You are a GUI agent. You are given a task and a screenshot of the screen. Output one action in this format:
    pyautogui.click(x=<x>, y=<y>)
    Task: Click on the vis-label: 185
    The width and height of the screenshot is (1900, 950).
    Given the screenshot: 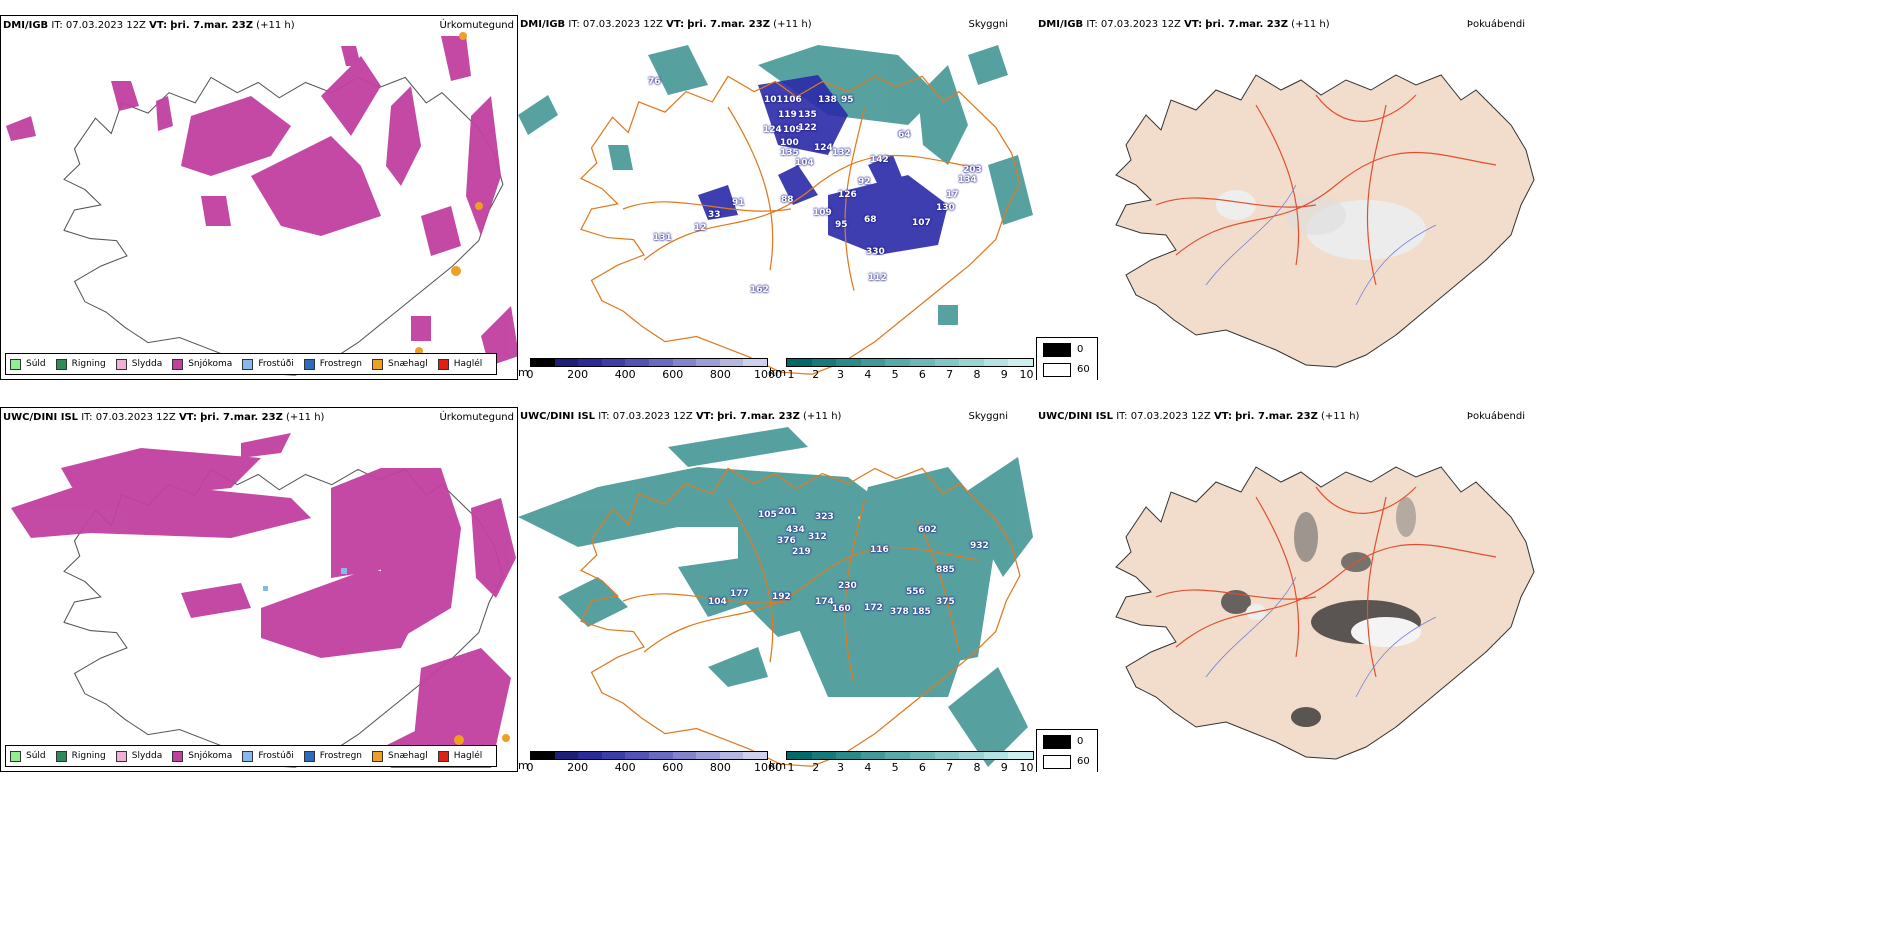 What is the action you would take?
    pyautogui.click(x=921, y=612)
    